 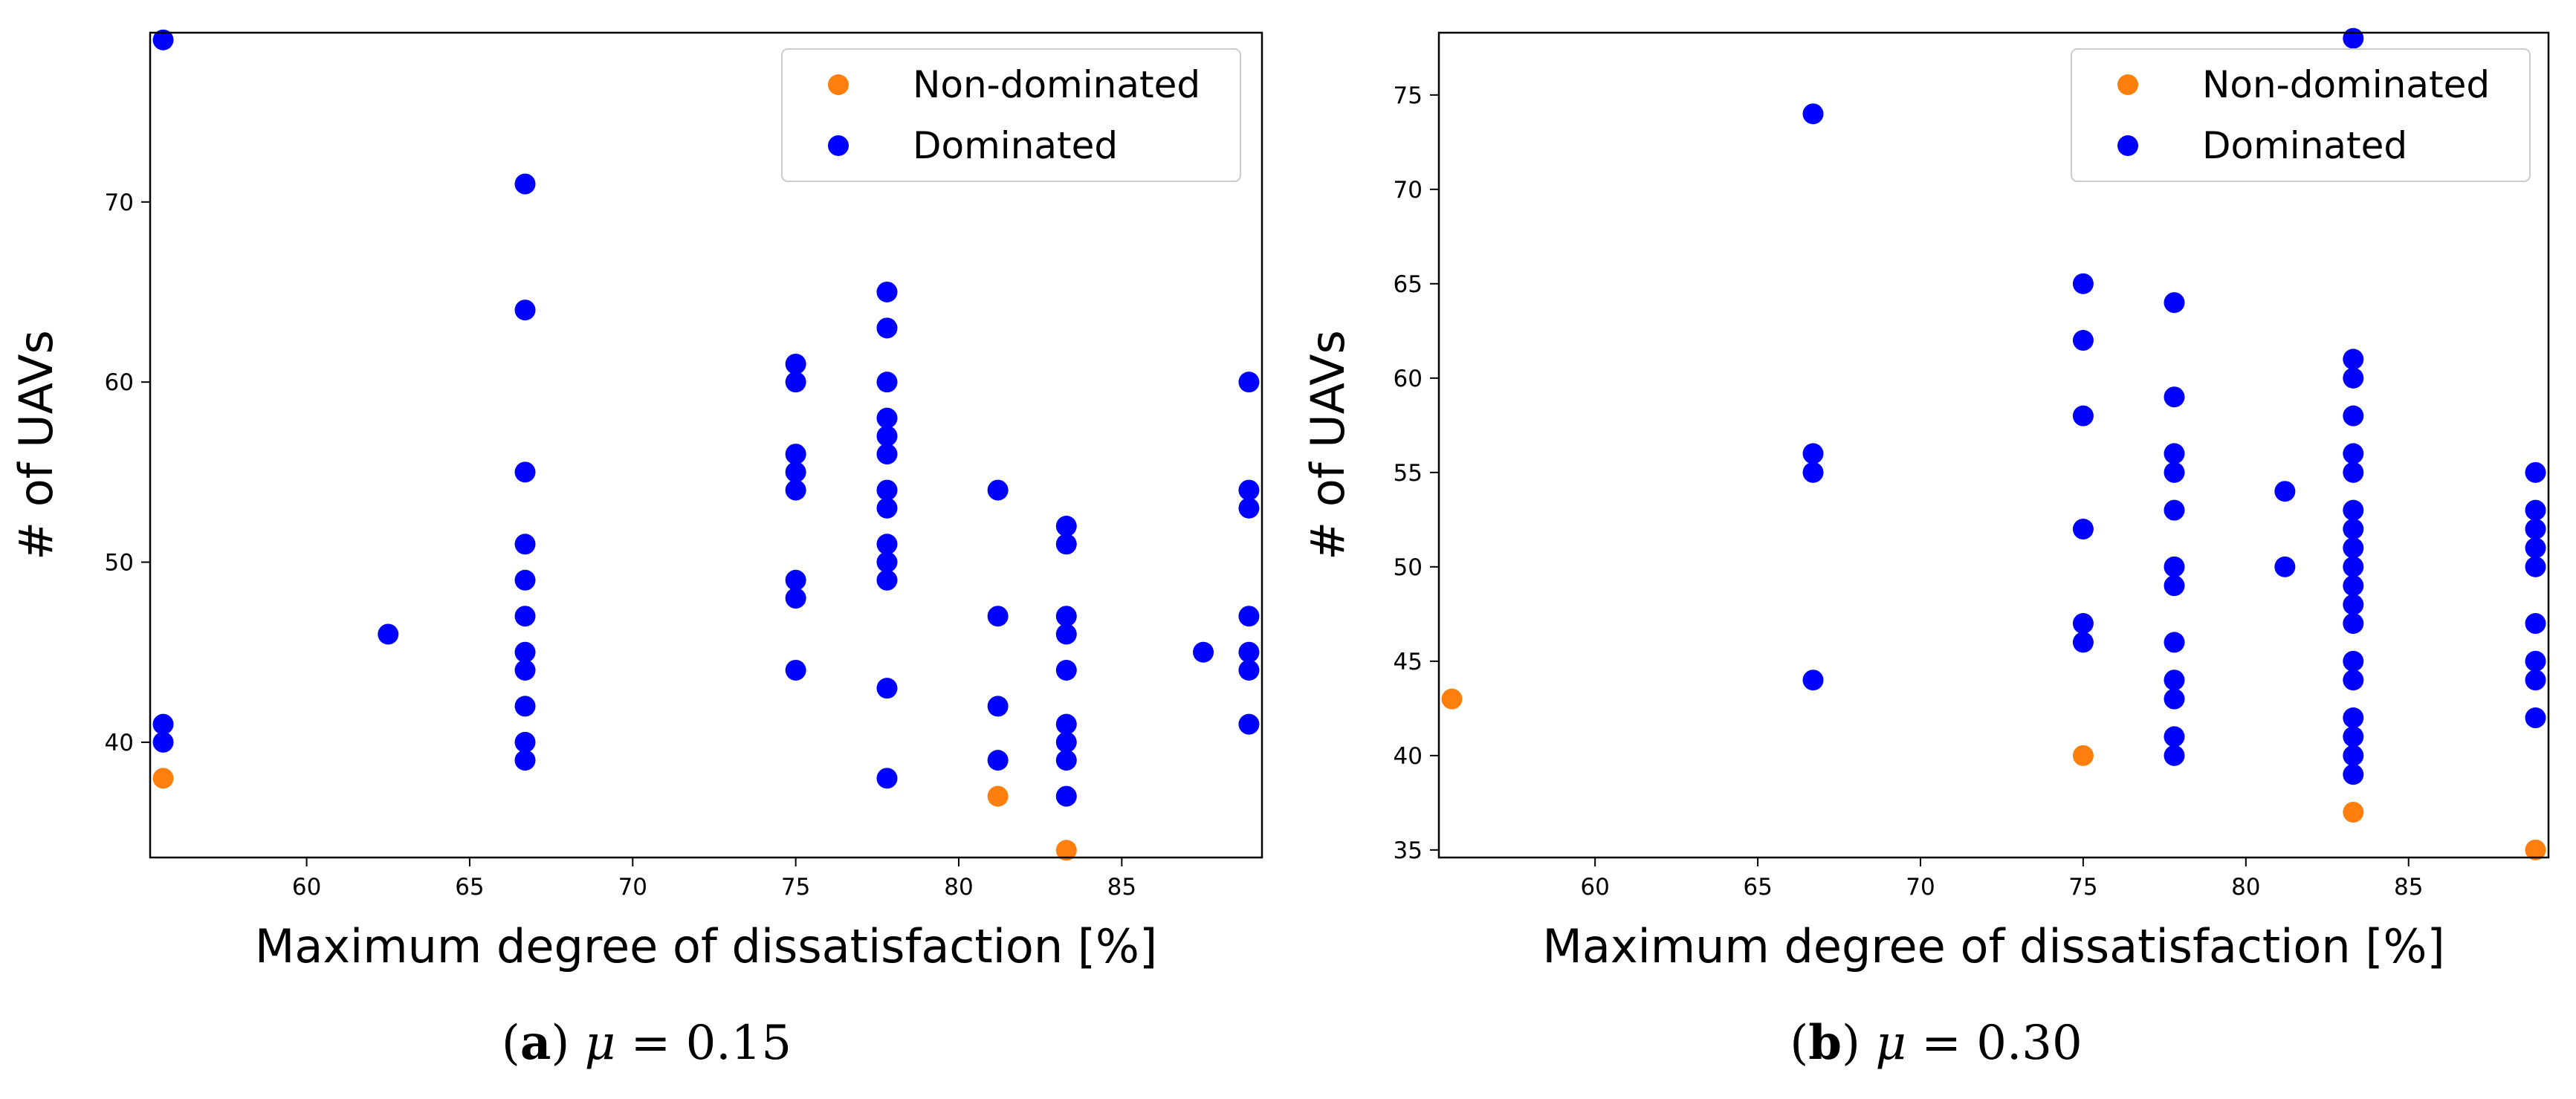 I want to click on caption-a-value: = 0.15, so click(x=711, y=1043).